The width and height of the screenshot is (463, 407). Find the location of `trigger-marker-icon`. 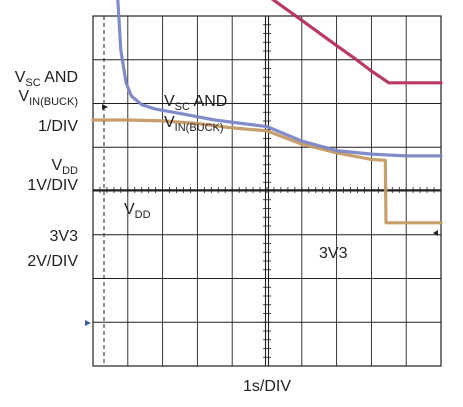

trigger-marker-icon is located at coordinates (105, 107).